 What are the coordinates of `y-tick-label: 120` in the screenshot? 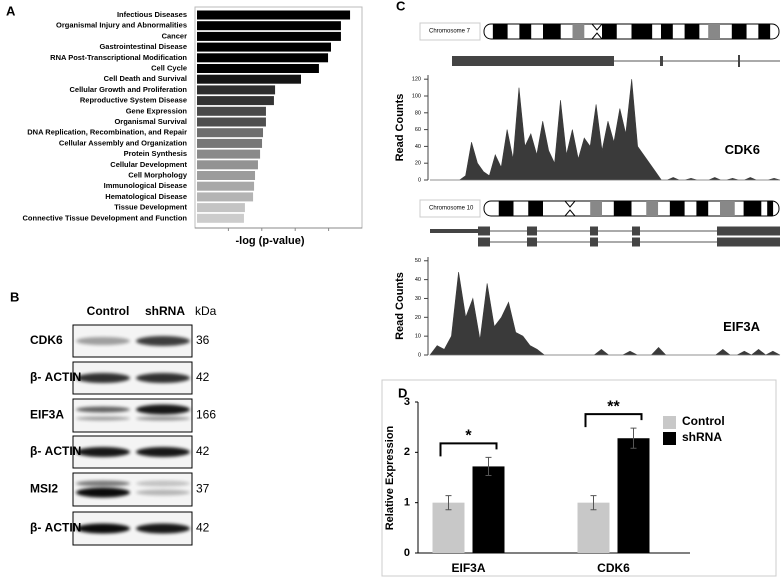 It's located at (416, 80).